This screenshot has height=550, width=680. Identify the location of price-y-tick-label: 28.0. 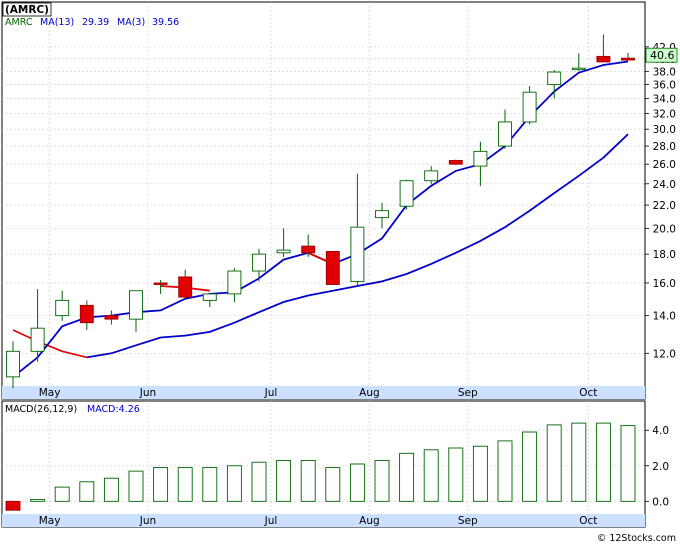
(664, 147).